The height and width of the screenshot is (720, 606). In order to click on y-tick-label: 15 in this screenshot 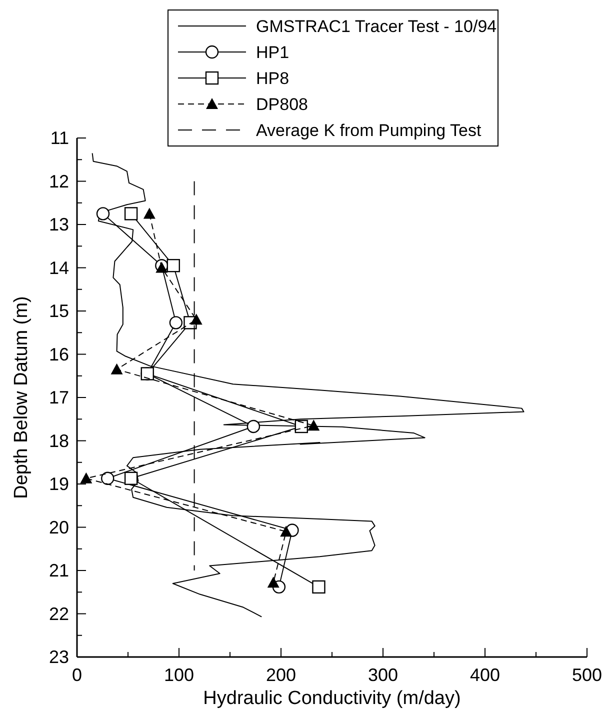, I will do `click(58, 311)`.